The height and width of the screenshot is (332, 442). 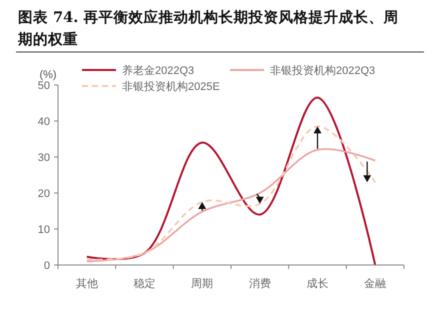 I want to click on y-tick-label: 30, so click(x=44, y=158).